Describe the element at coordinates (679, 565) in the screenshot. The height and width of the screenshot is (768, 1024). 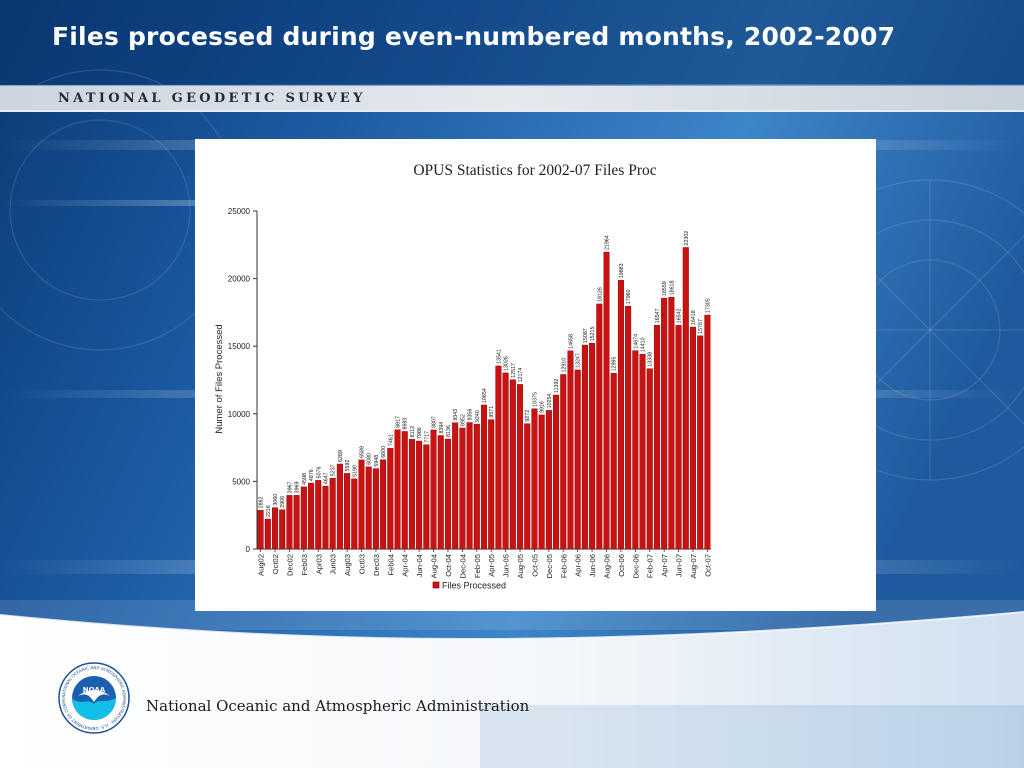
I see `x-tick-label: Jun-07` at that location.